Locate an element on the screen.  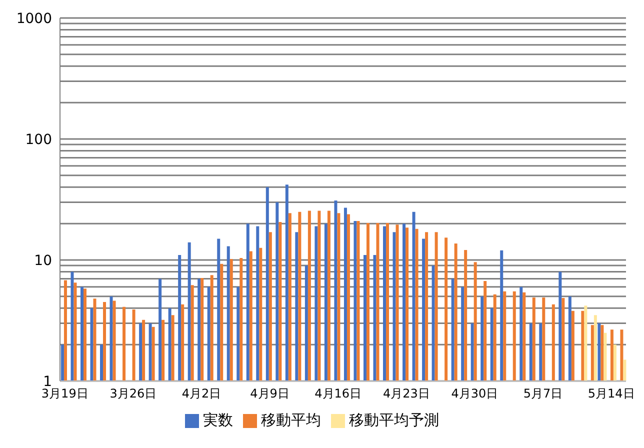
x-tick-label: 4月9日 is located at coordinates (270, 393).